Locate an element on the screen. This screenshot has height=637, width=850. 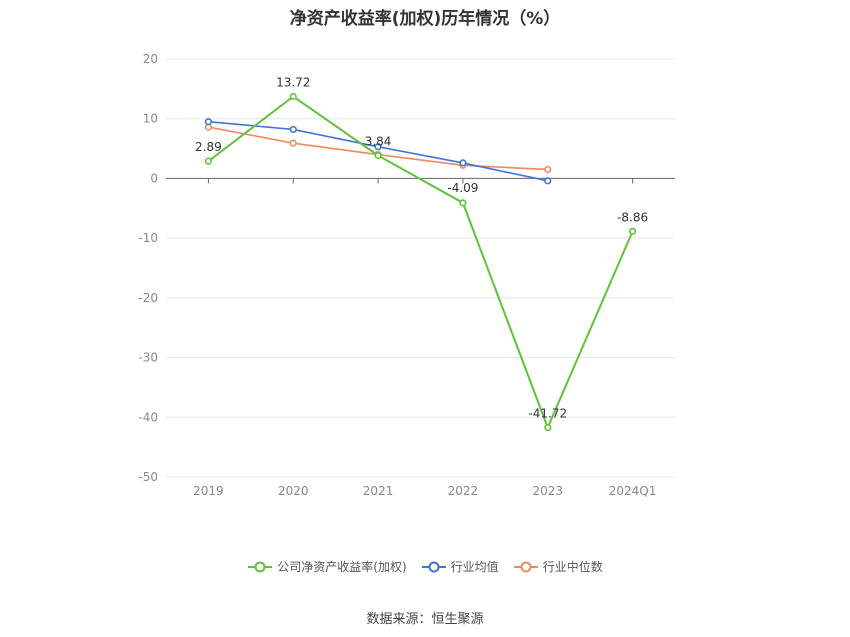
legend: 公司净资产收益率(加权) 行业均值 行业中位数 is located at coordinates (425, 566).